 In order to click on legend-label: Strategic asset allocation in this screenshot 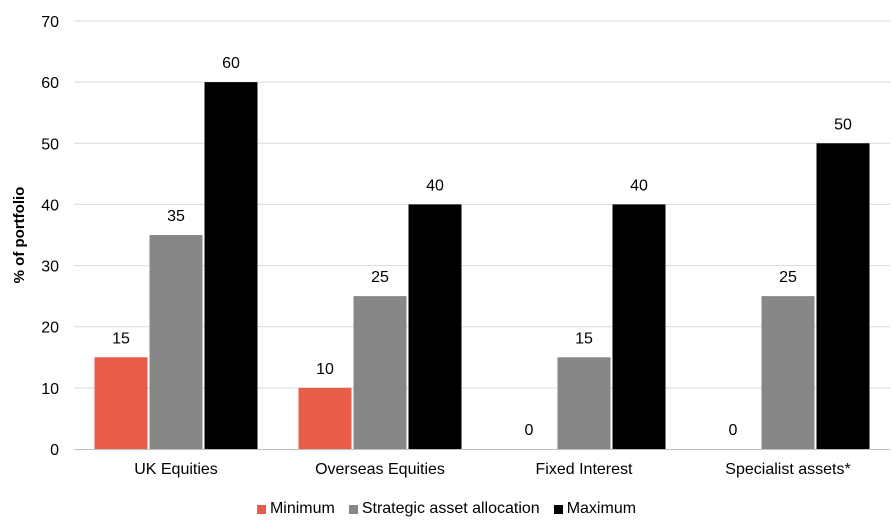, I will do `click(450, 508)`.